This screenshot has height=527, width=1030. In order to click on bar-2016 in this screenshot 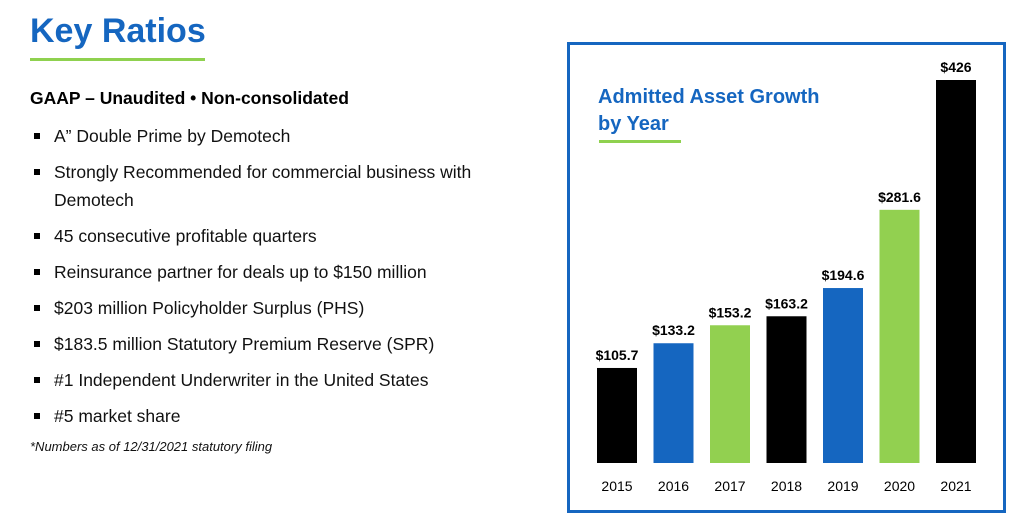, I will do `click(673, 403)`.